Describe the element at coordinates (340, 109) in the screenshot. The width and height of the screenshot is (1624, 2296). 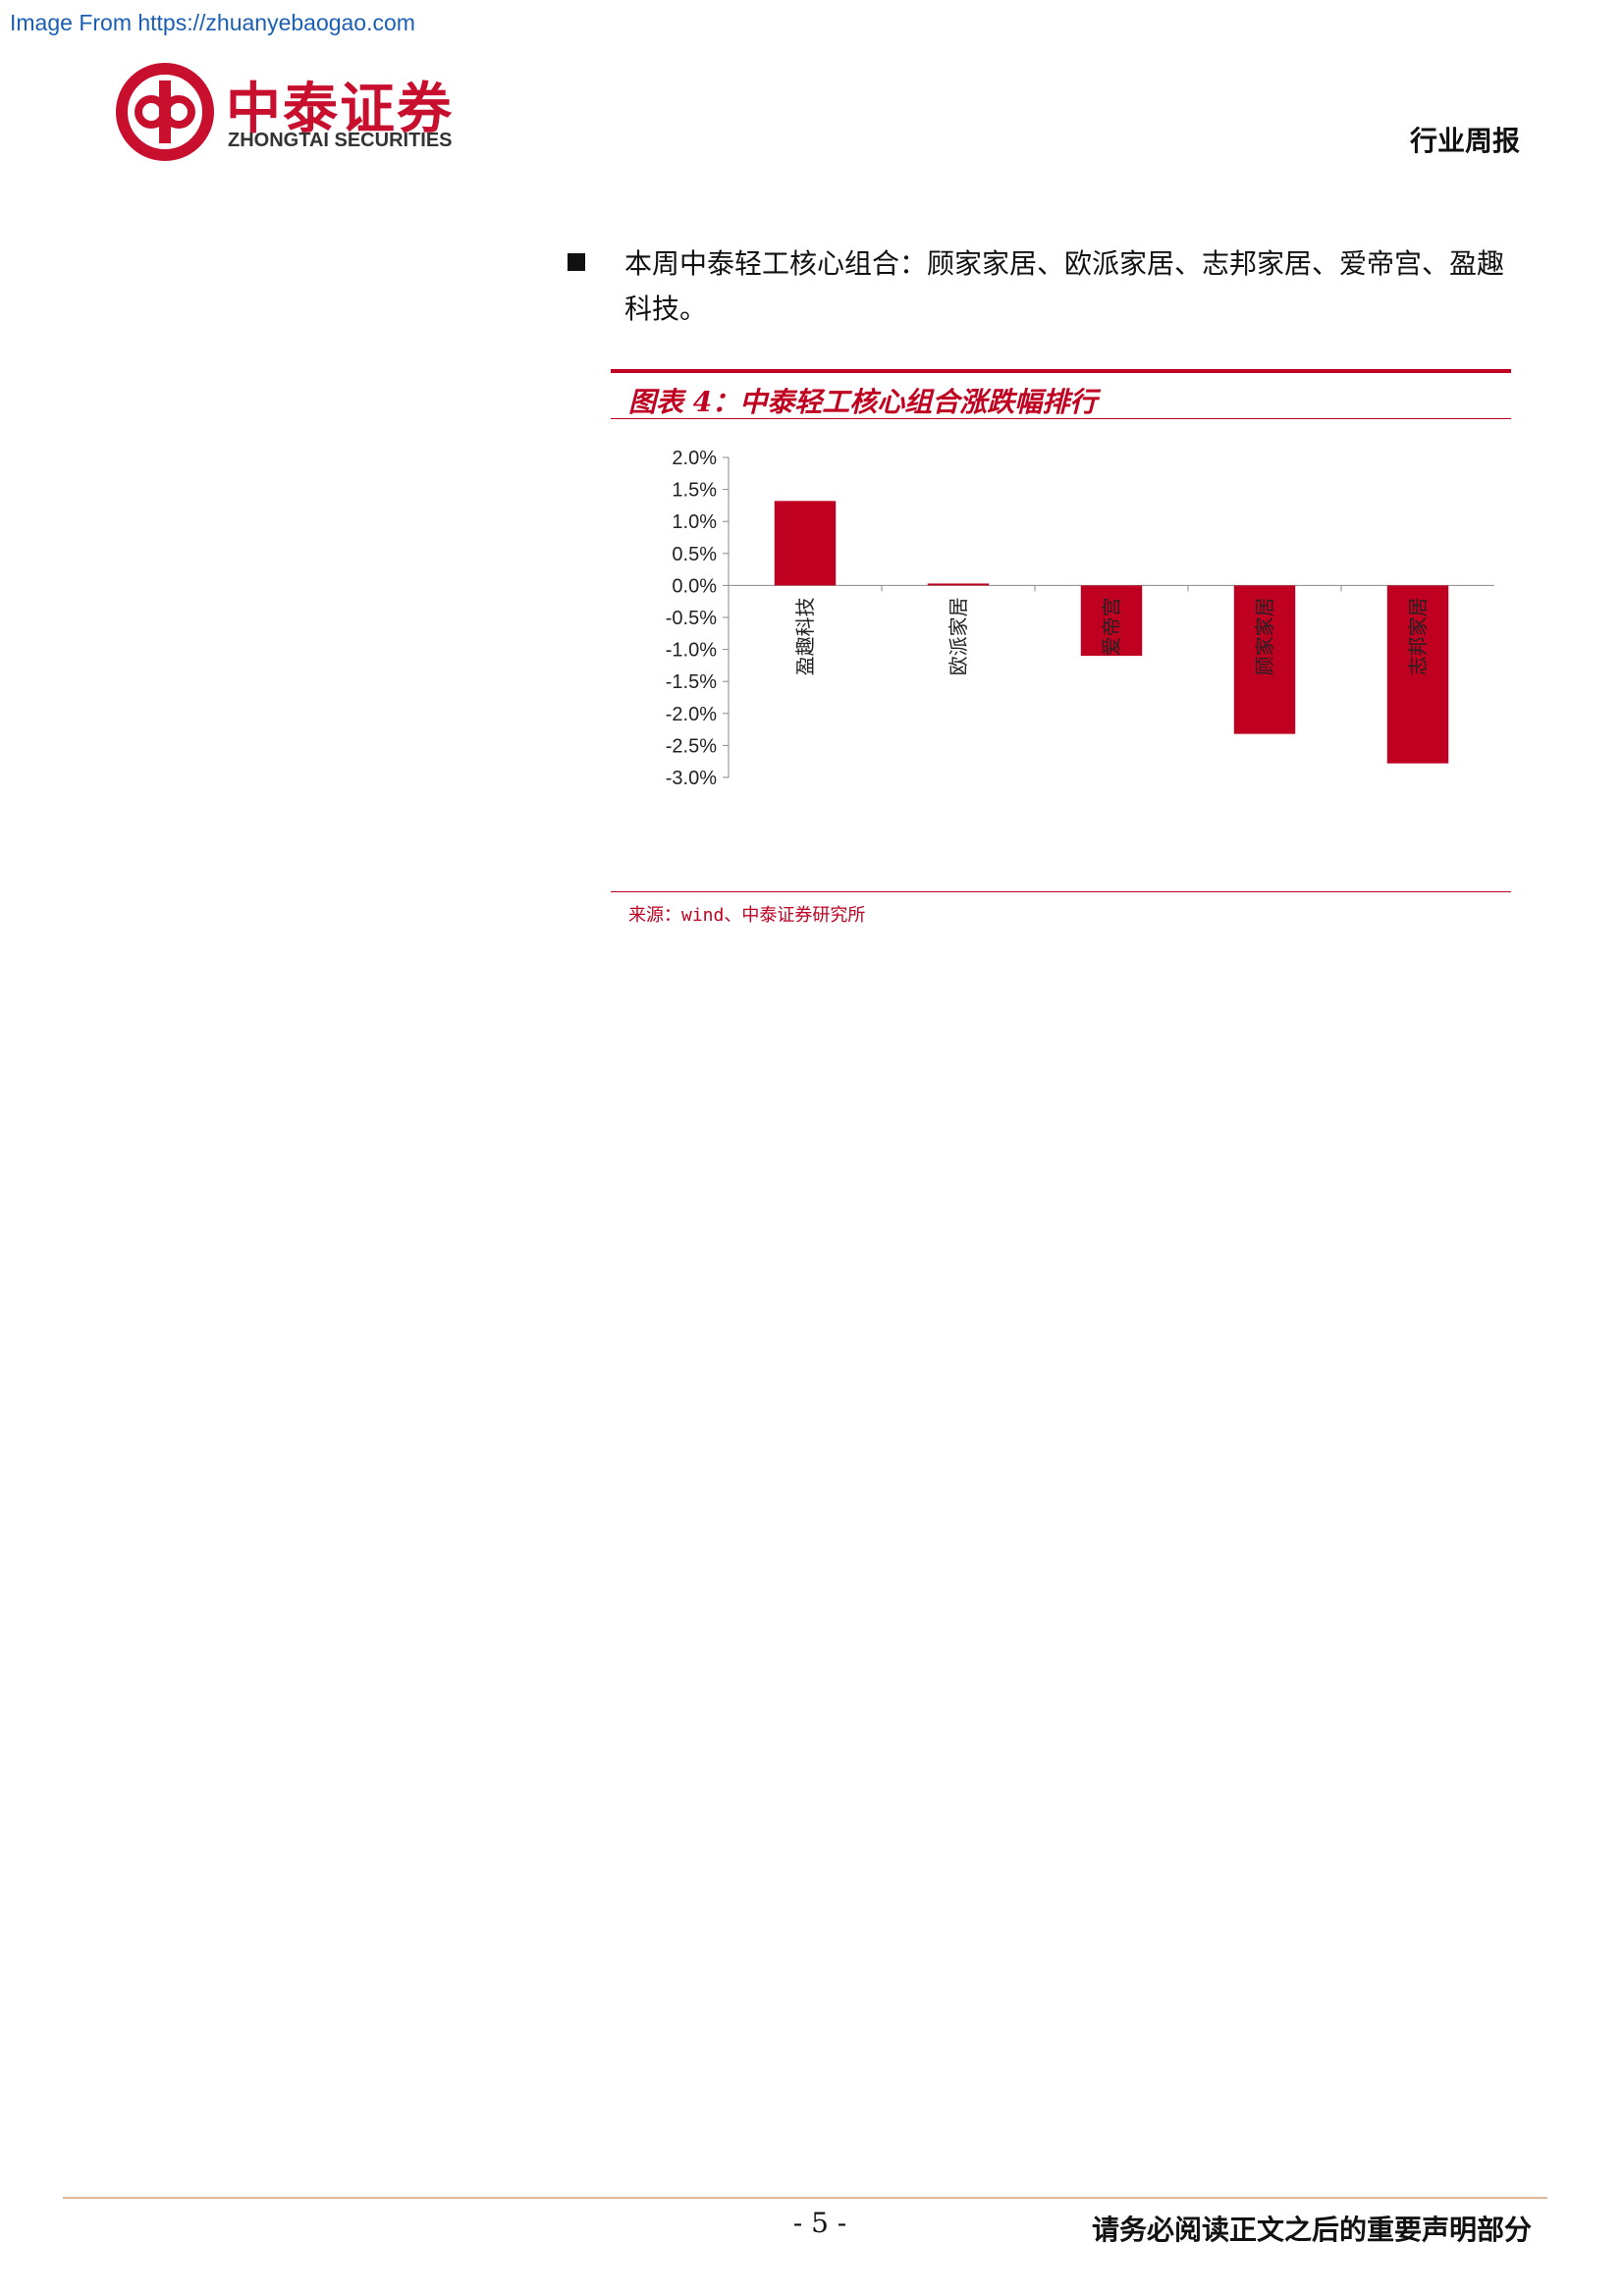
I see `logo-text-cn: 中泰证券` at that location.